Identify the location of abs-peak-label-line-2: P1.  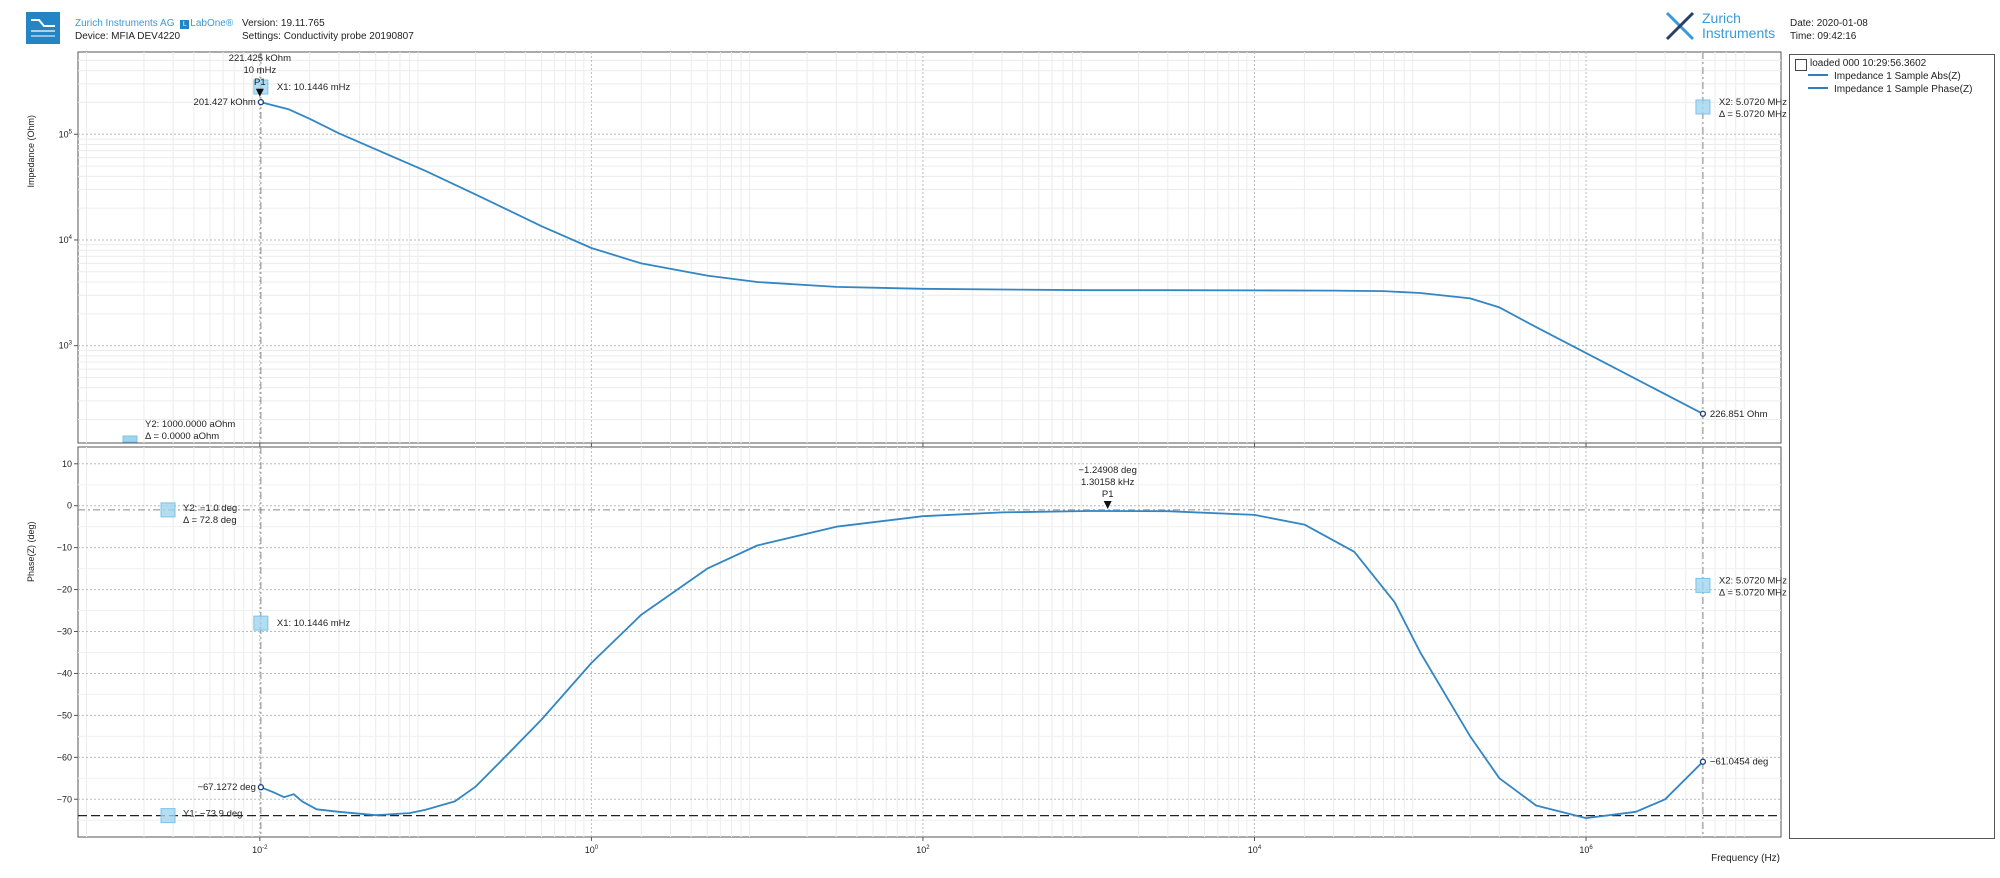
(260, 82).